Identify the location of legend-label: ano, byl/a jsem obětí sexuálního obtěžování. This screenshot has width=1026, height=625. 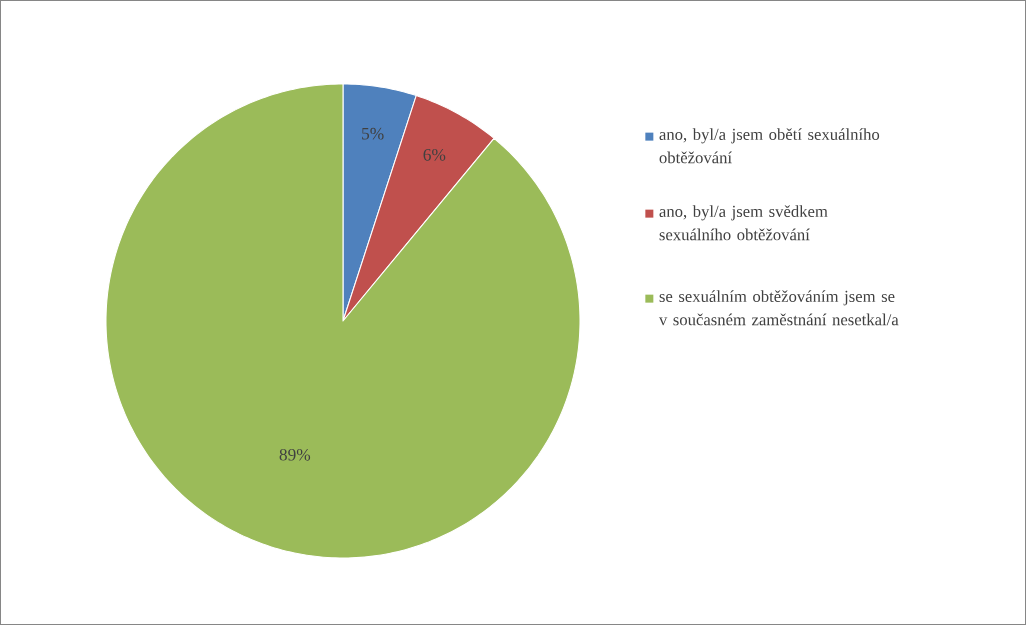
(769, 146).